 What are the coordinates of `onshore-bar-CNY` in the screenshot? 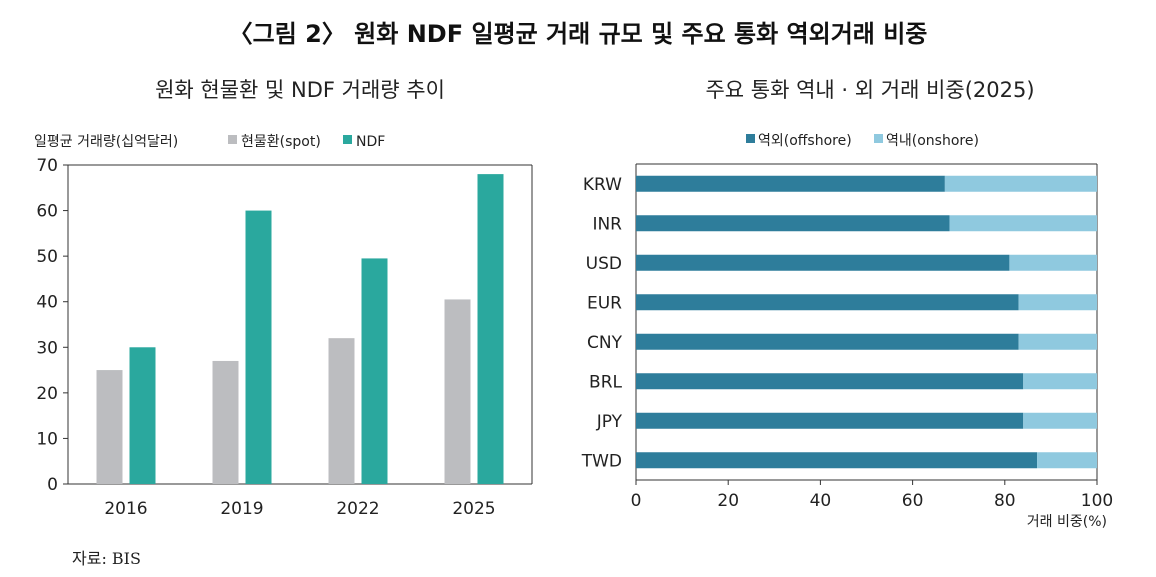 It's located at (1057, 341).